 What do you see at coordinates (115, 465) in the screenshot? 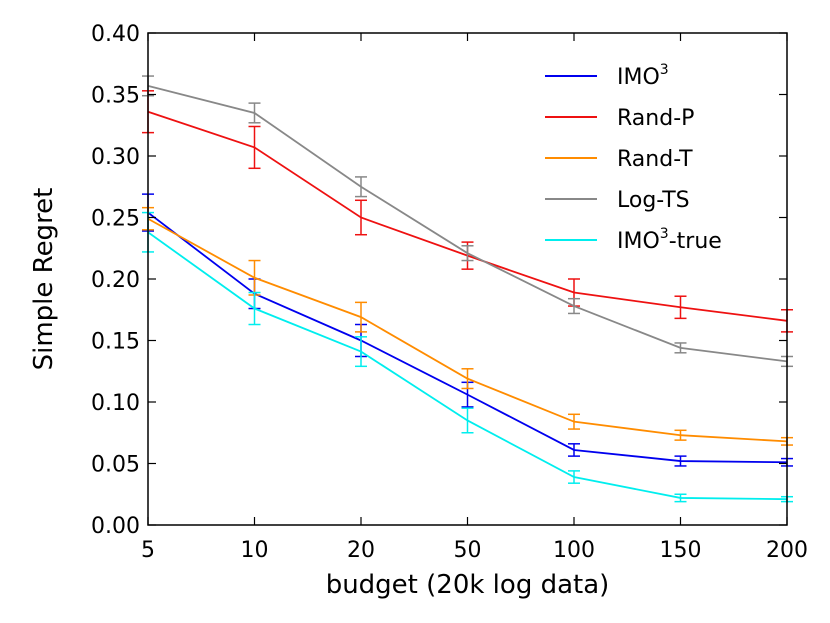
I see `y-tick-label: 0.05` at bounding box center [115, 465].